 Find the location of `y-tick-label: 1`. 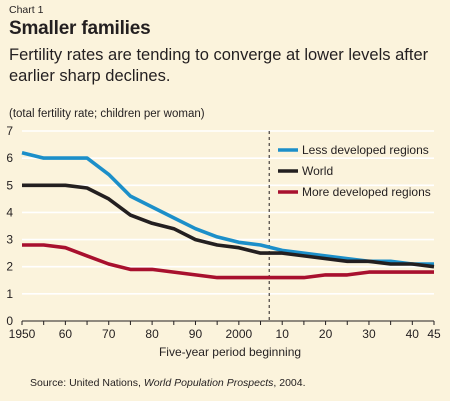

y-tick-label: 1 is located at coordinates (9, 294).